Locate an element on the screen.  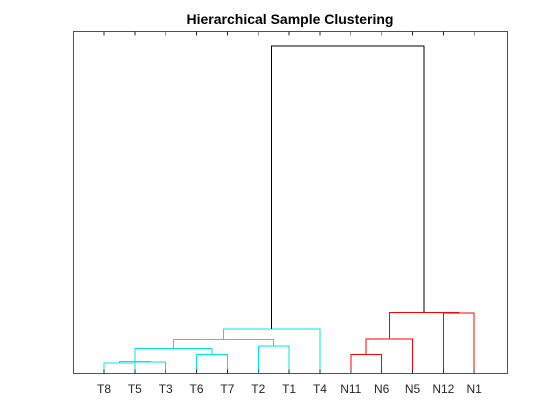
x-tick-label: N5 is located at coordinates (413, 389).